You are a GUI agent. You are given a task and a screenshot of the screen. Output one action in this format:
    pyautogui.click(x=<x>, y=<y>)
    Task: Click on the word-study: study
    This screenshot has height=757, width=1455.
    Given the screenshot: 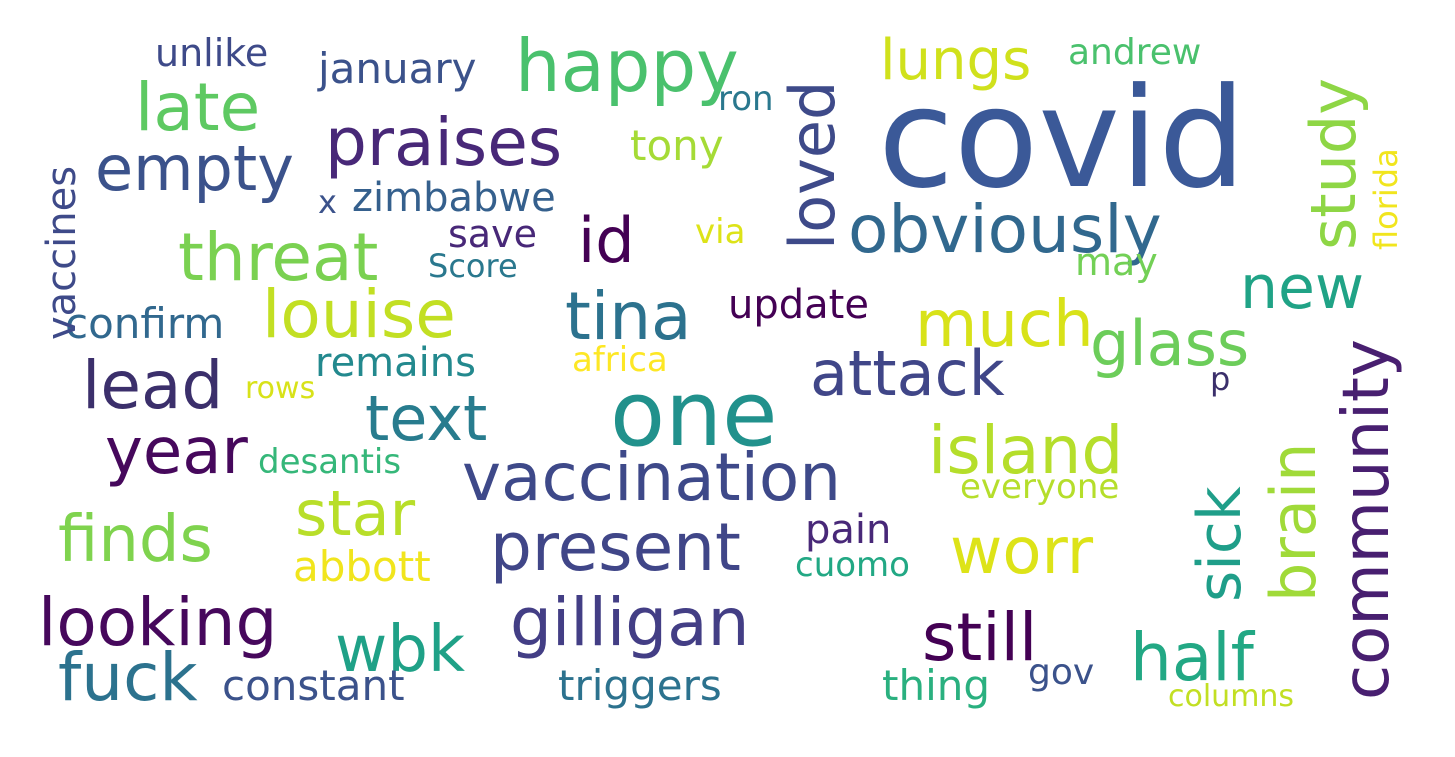 What is the action you would take?
    pyautogui.click(x=1333, y=164)
    